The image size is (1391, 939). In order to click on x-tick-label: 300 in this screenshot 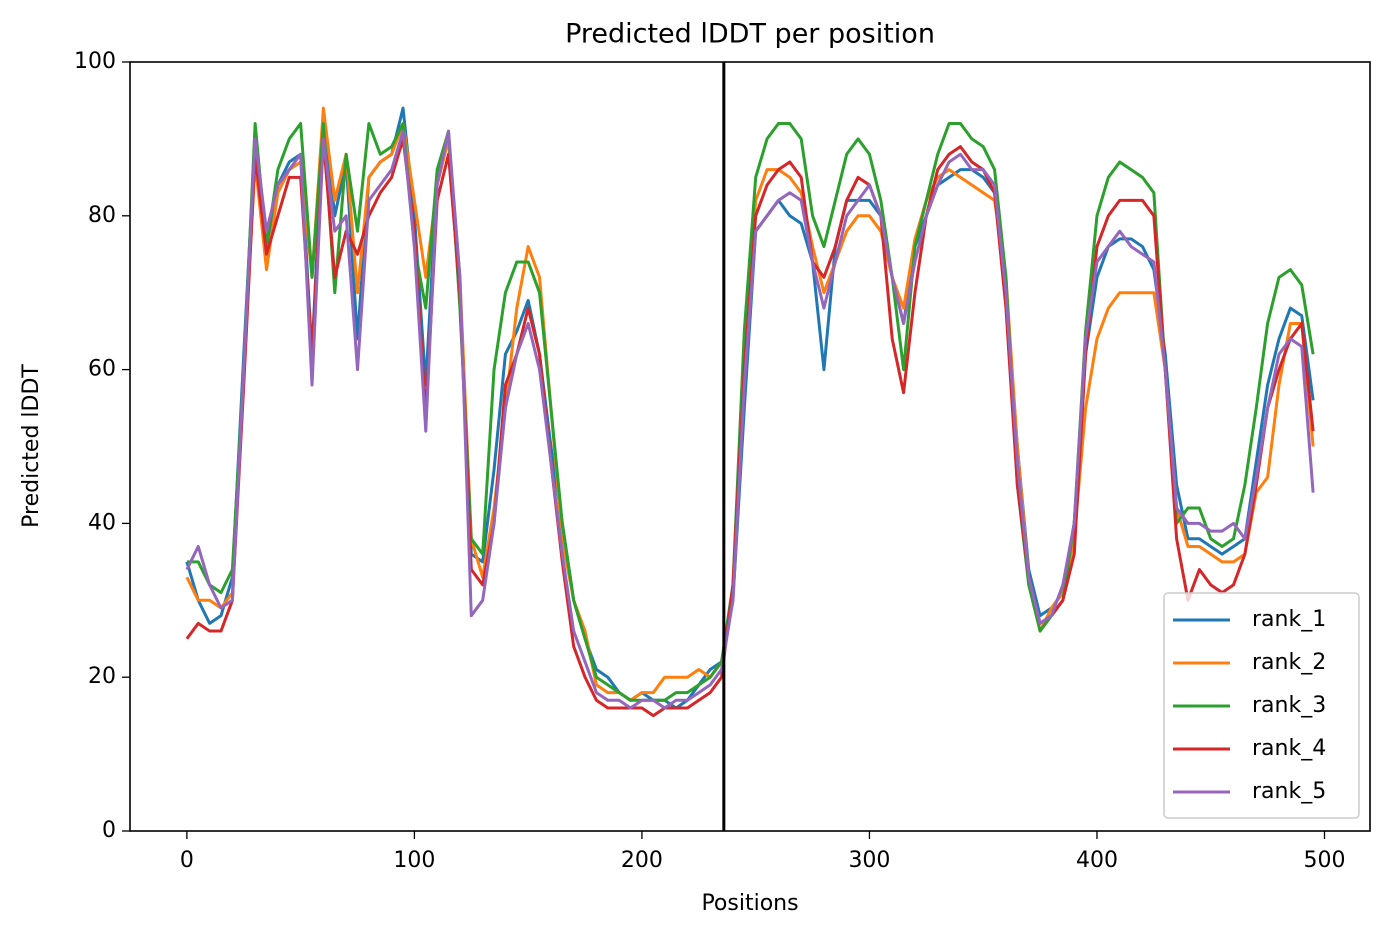, I will do `click(869, 860)`.